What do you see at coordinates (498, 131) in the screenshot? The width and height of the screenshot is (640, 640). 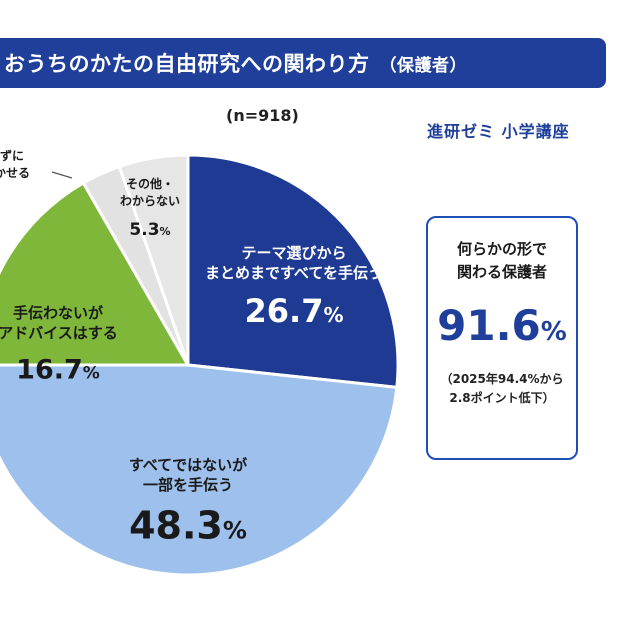 I see `brand-name: 進研ゼミ 小学講座` at bounding box center [498, 131].